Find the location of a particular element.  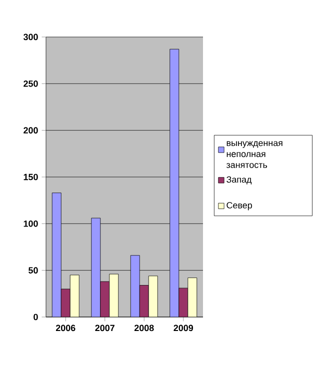

y-tick-label: 50 is located at coordinates (33, 270).